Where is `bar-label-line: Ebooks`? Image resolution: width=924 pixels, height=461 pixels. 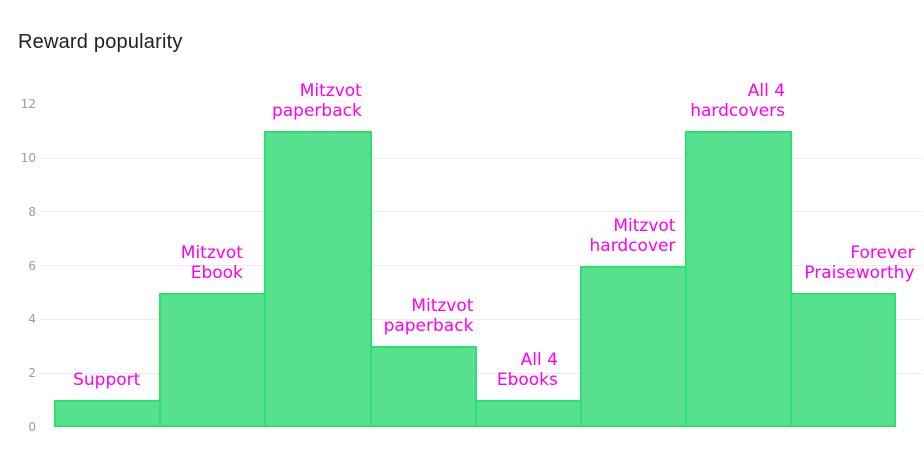 bar-label-line: Ebooks is located at coordinates (527, 380).